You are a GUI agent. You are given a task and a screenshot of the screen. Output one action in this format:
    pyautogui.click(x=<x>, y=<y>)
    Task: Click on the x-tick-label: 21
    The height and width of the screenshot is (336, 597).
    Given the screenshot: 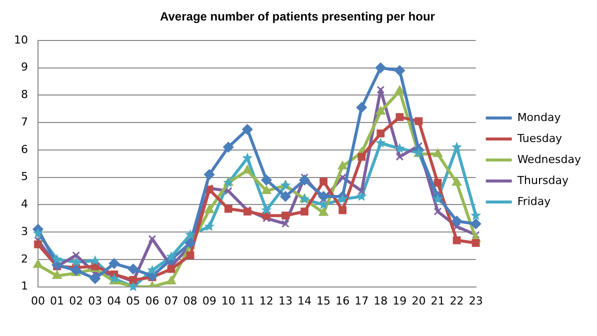 What is the action you would take?
    pyautogui.click(x=437, y=301)
    